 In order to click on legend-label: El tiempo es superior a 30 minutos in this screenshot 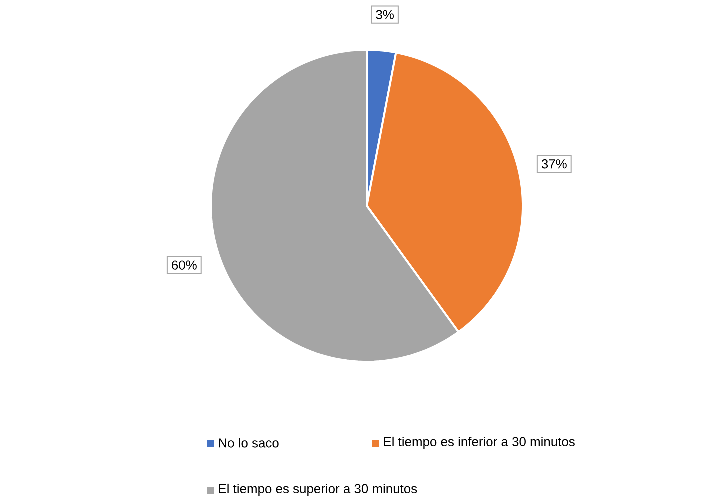, I will do `click(318, 490)`.